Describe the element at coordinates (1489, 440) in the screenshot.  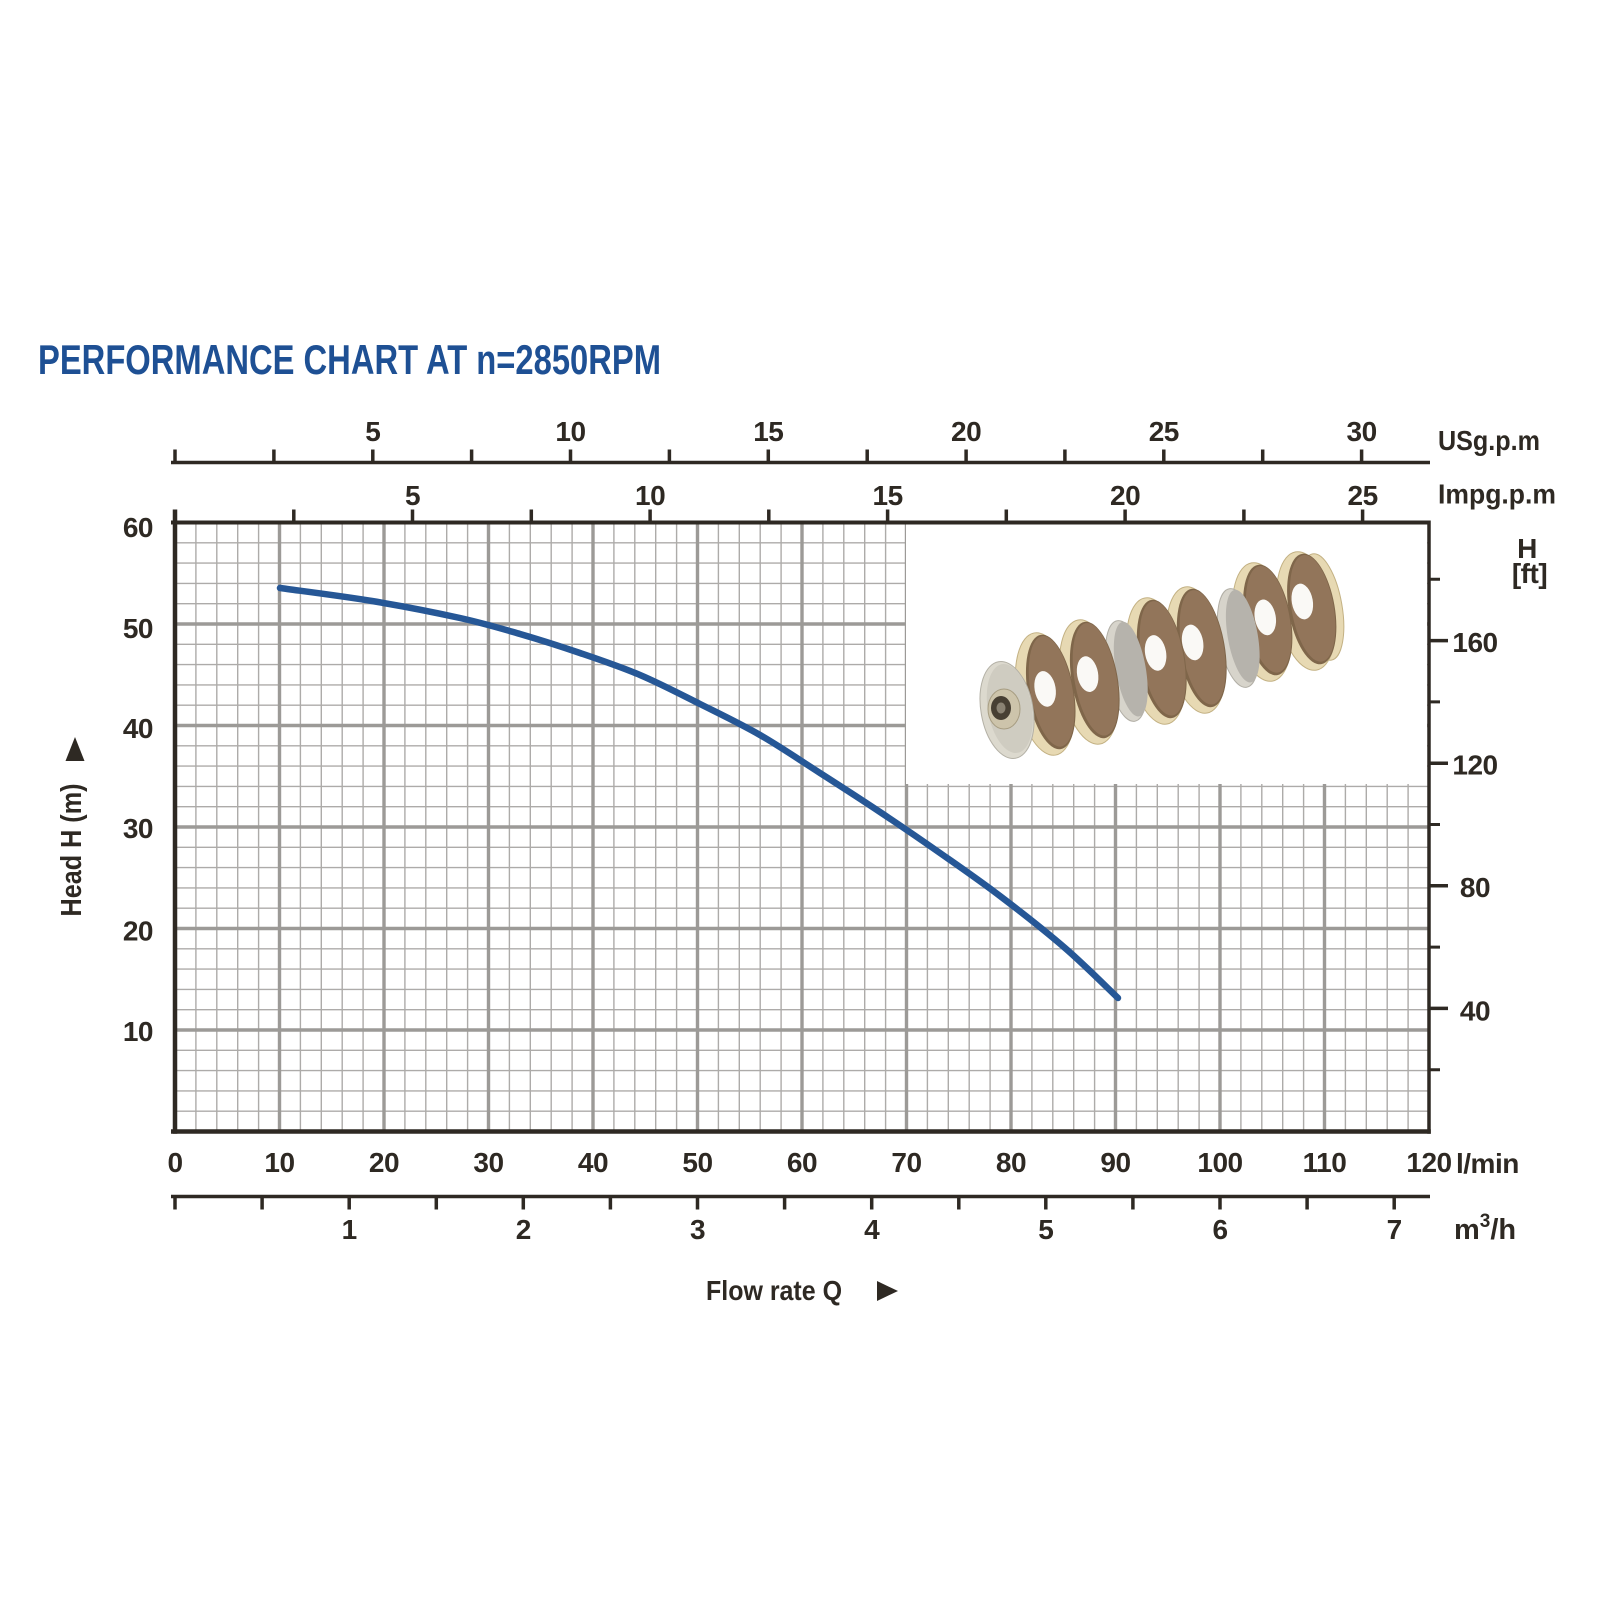
I see `svg-text: USg.p.m` at that location.